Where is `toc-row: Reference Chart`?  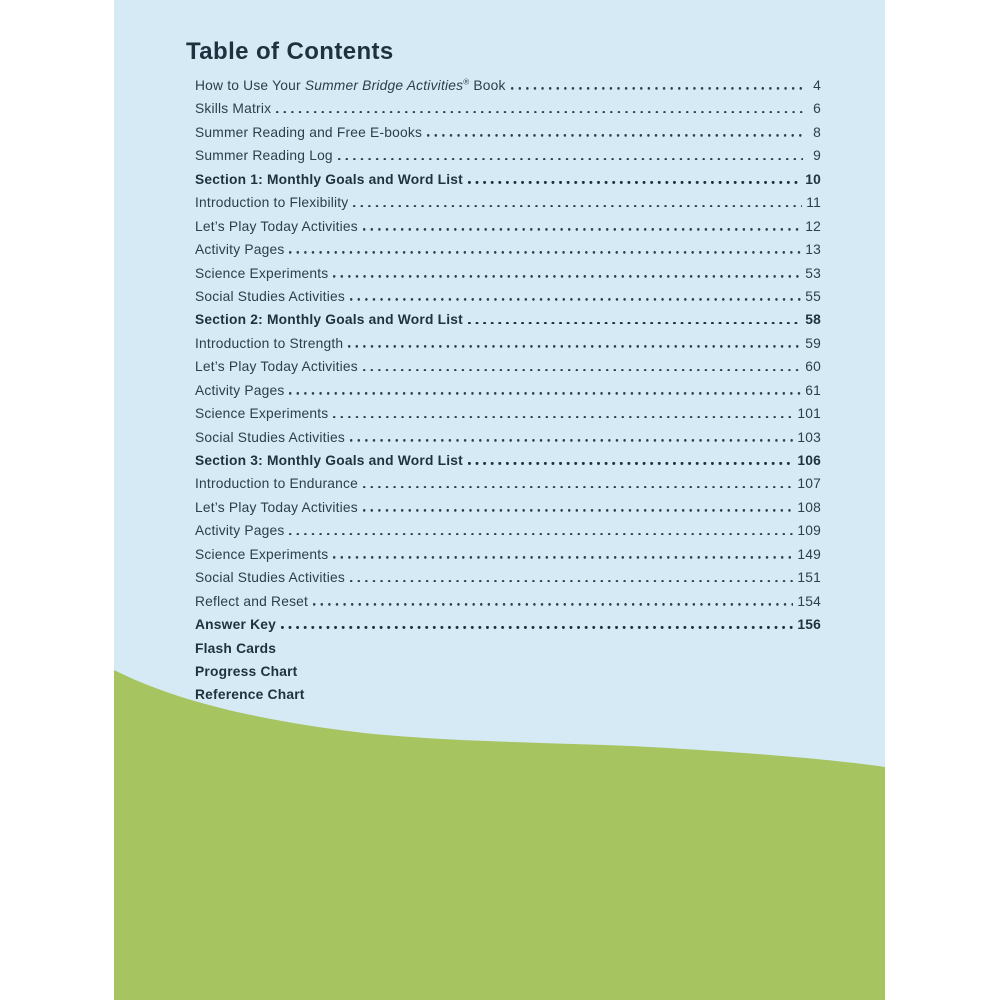 toc-row: Reference Chart is located at coordinates (508, 698).